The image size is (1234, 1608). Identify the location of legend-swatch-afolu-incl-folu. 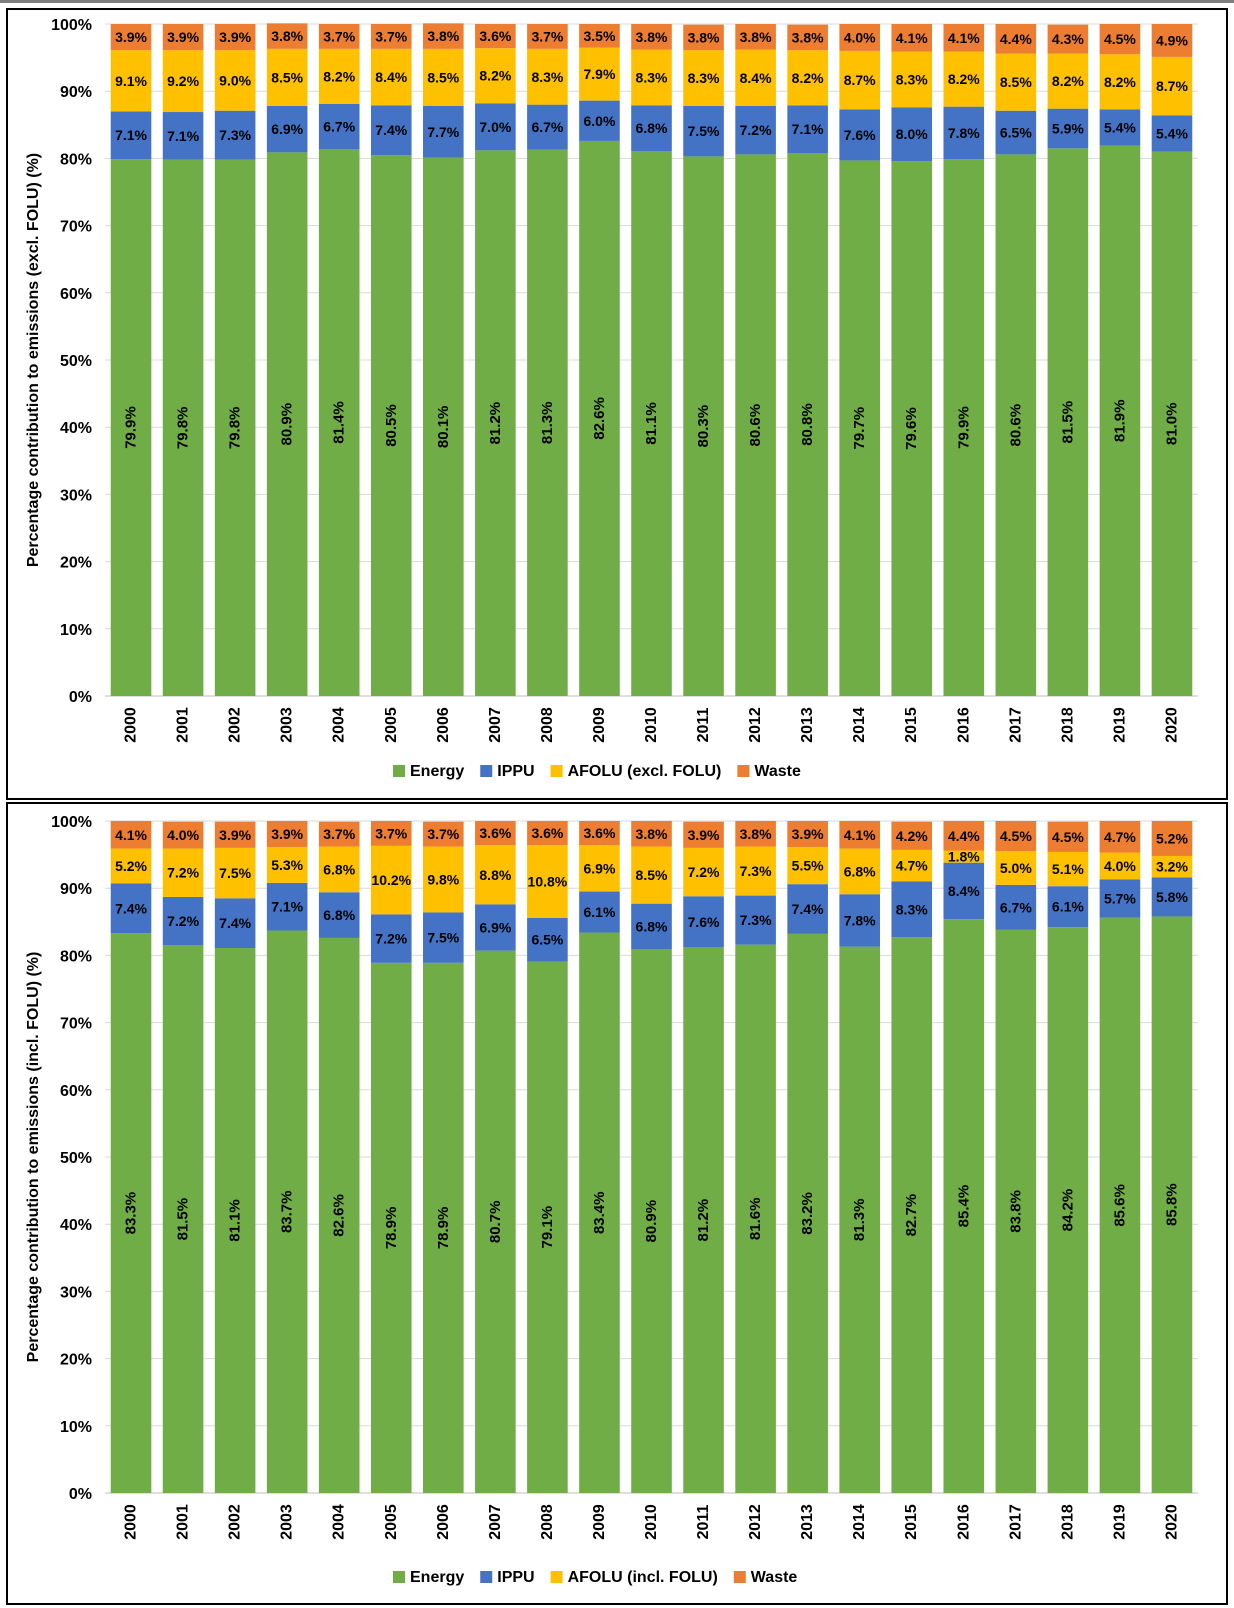
(556, 1577).